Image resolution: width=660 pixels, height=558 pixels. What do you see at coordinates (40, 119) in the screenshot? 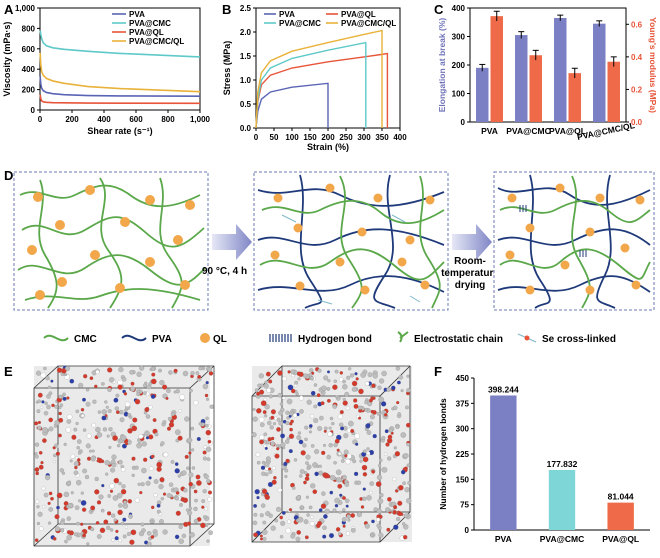
I see `chart-a-x-tick-label: 0` at bounding box center [40, 119].